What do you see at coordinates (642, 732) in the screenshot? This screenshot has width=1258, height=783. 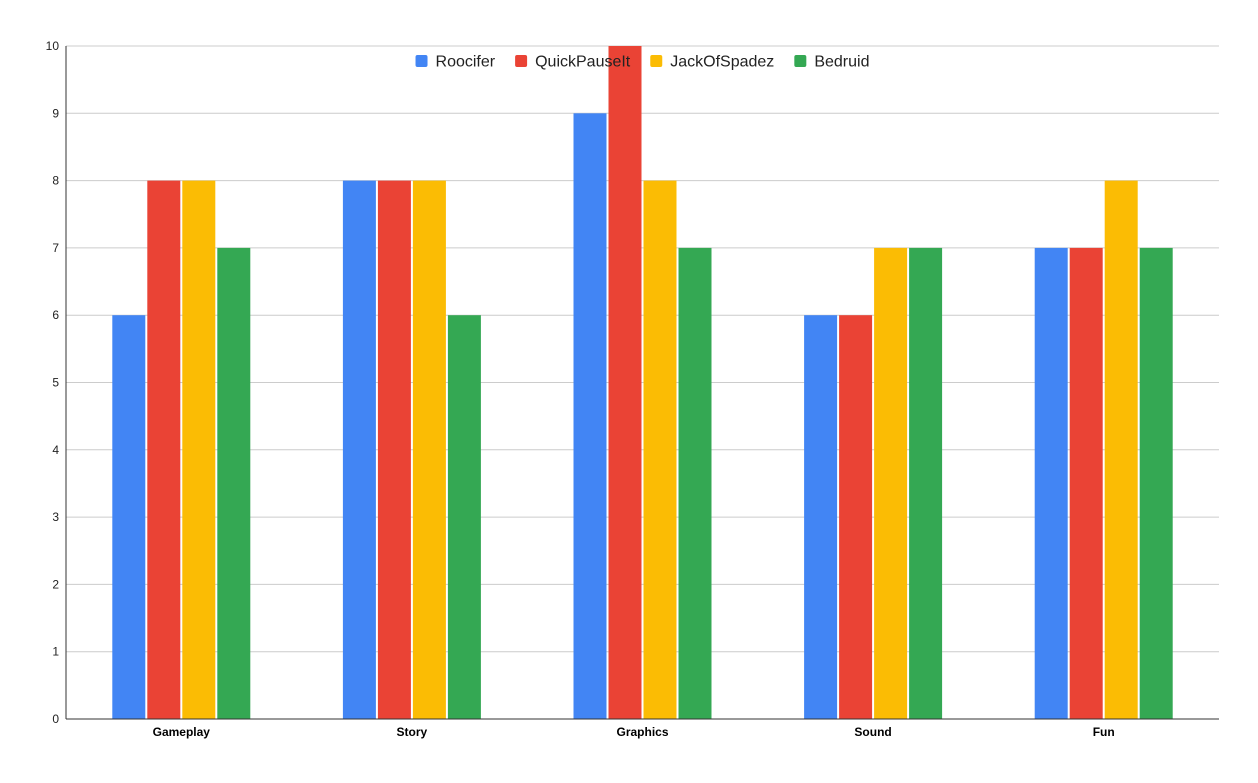 I see `x-tick-label: Graphics` at bounding box center [642, 732].